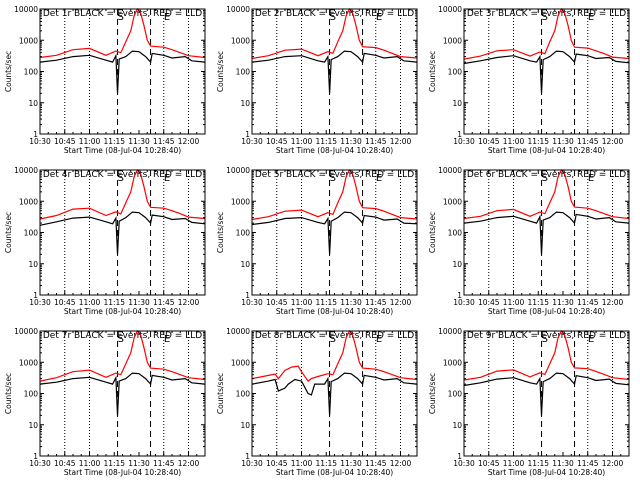  I want to click on panel-title: Det 4r BLACK = Events, RED = LLD, so click(122, 175).